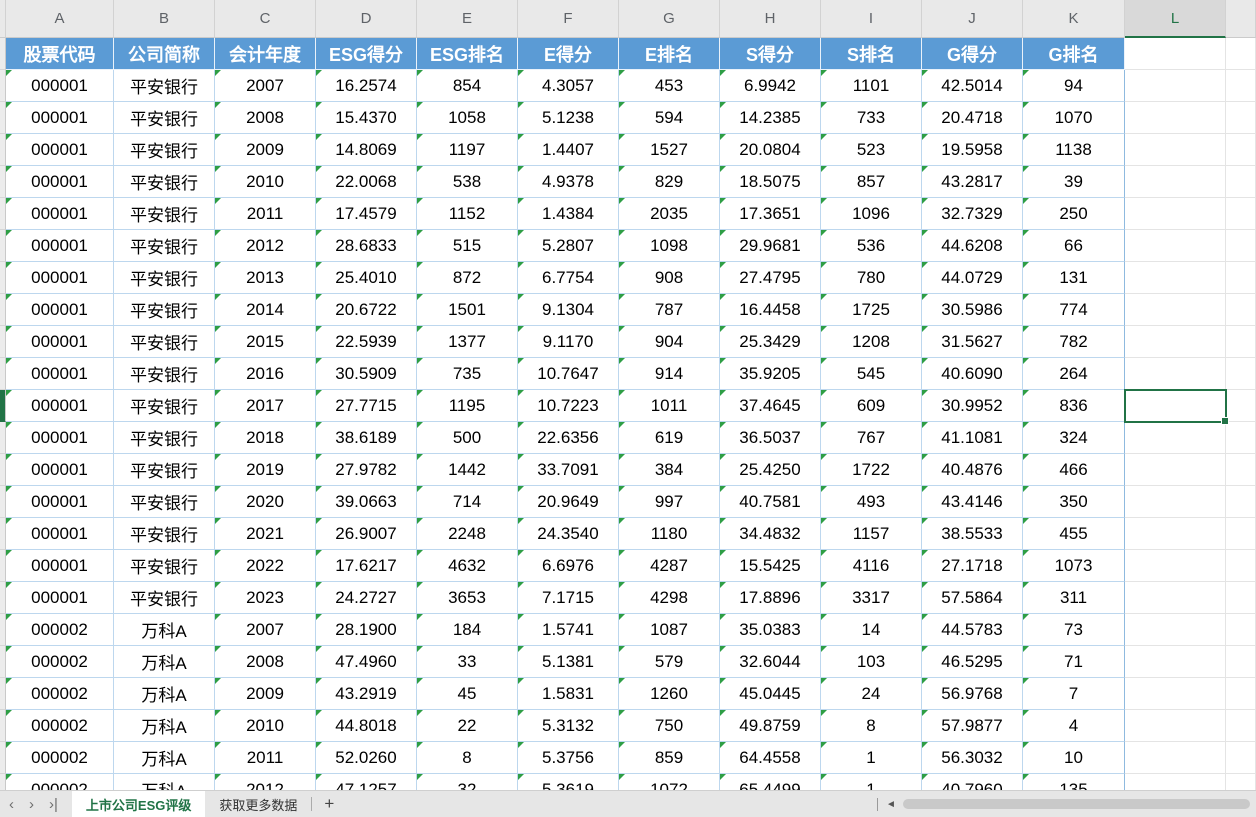 This screenshot has height=817, width=1256. I want to click on cell-A22: 000002, so click(60, 726).